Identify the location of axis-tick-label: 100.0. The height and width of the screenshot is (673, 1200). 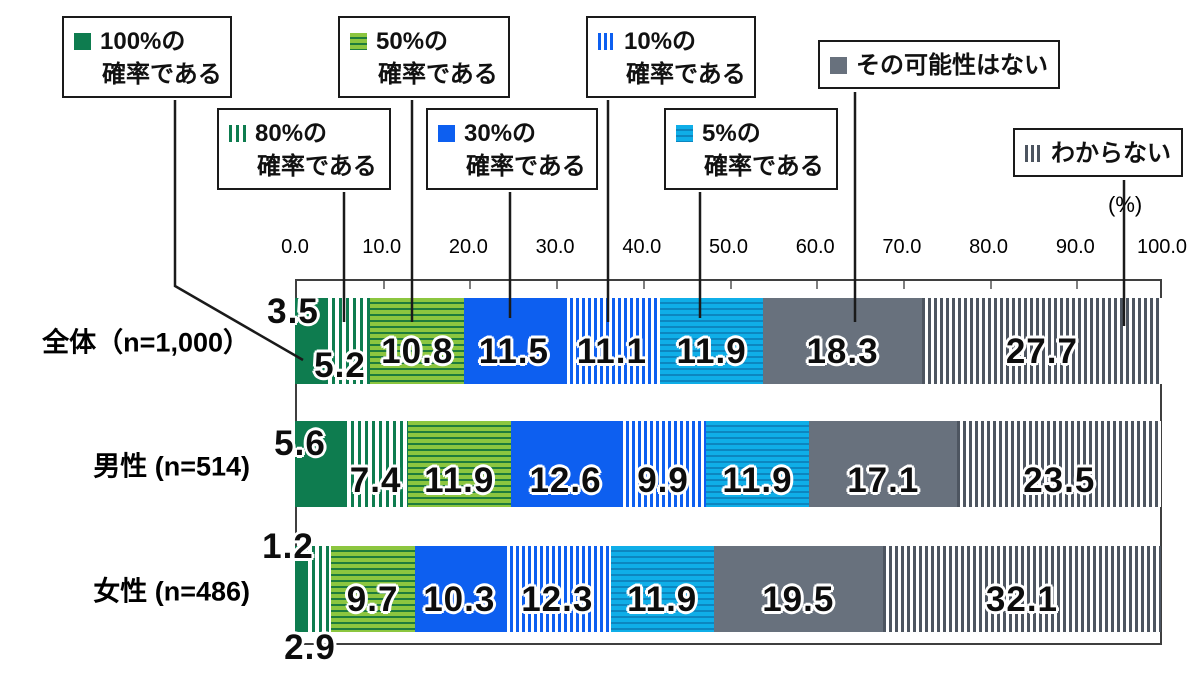
(1162, 247).